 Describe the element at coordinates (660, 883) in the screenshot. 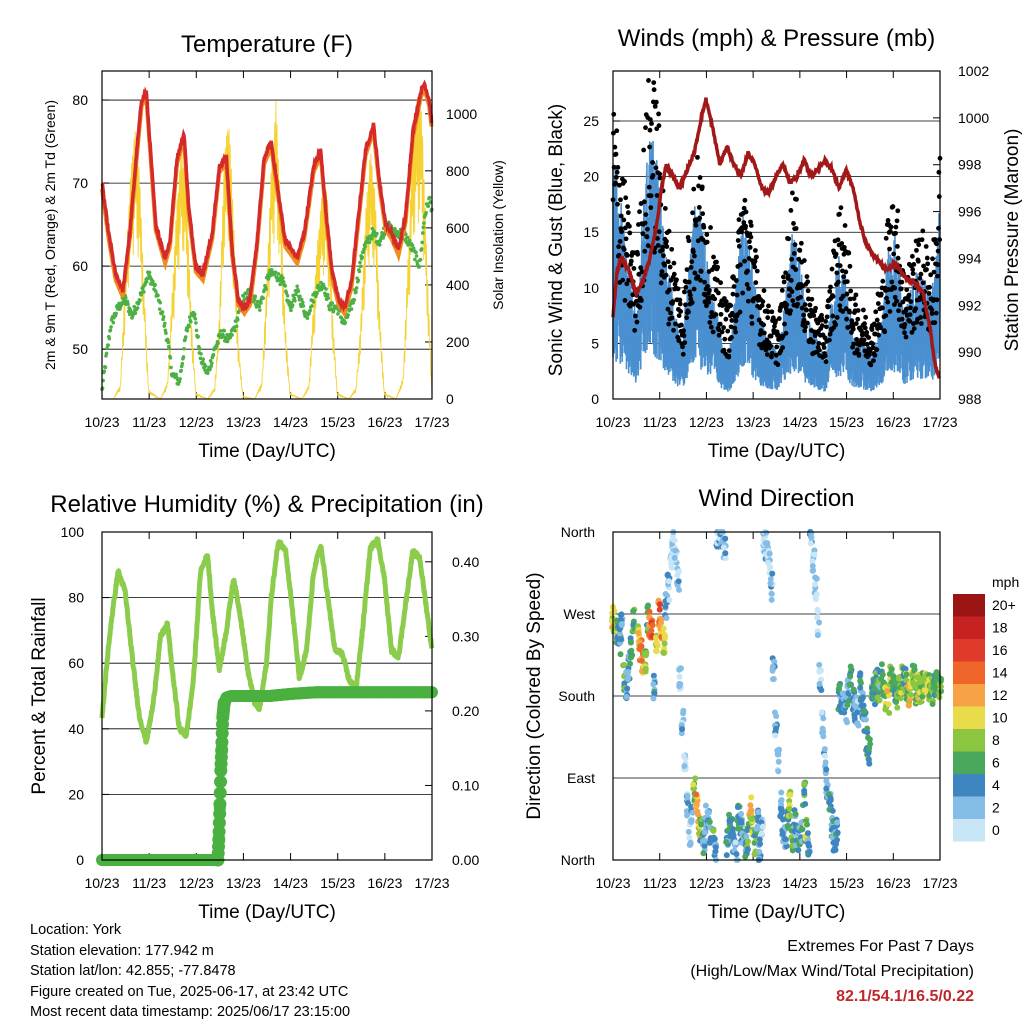

I see `x-tick-label-4: 11/23` at that location.